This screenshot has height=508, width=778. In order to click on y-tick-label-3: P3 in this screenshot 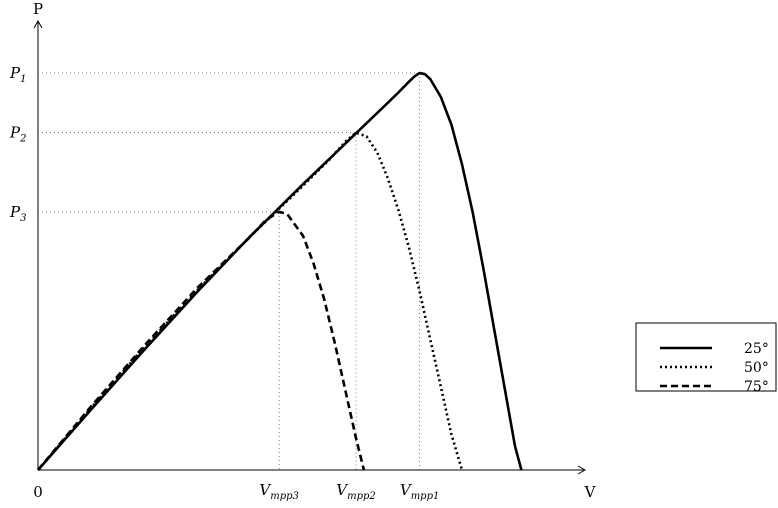, I will do `click(17, 213)`.